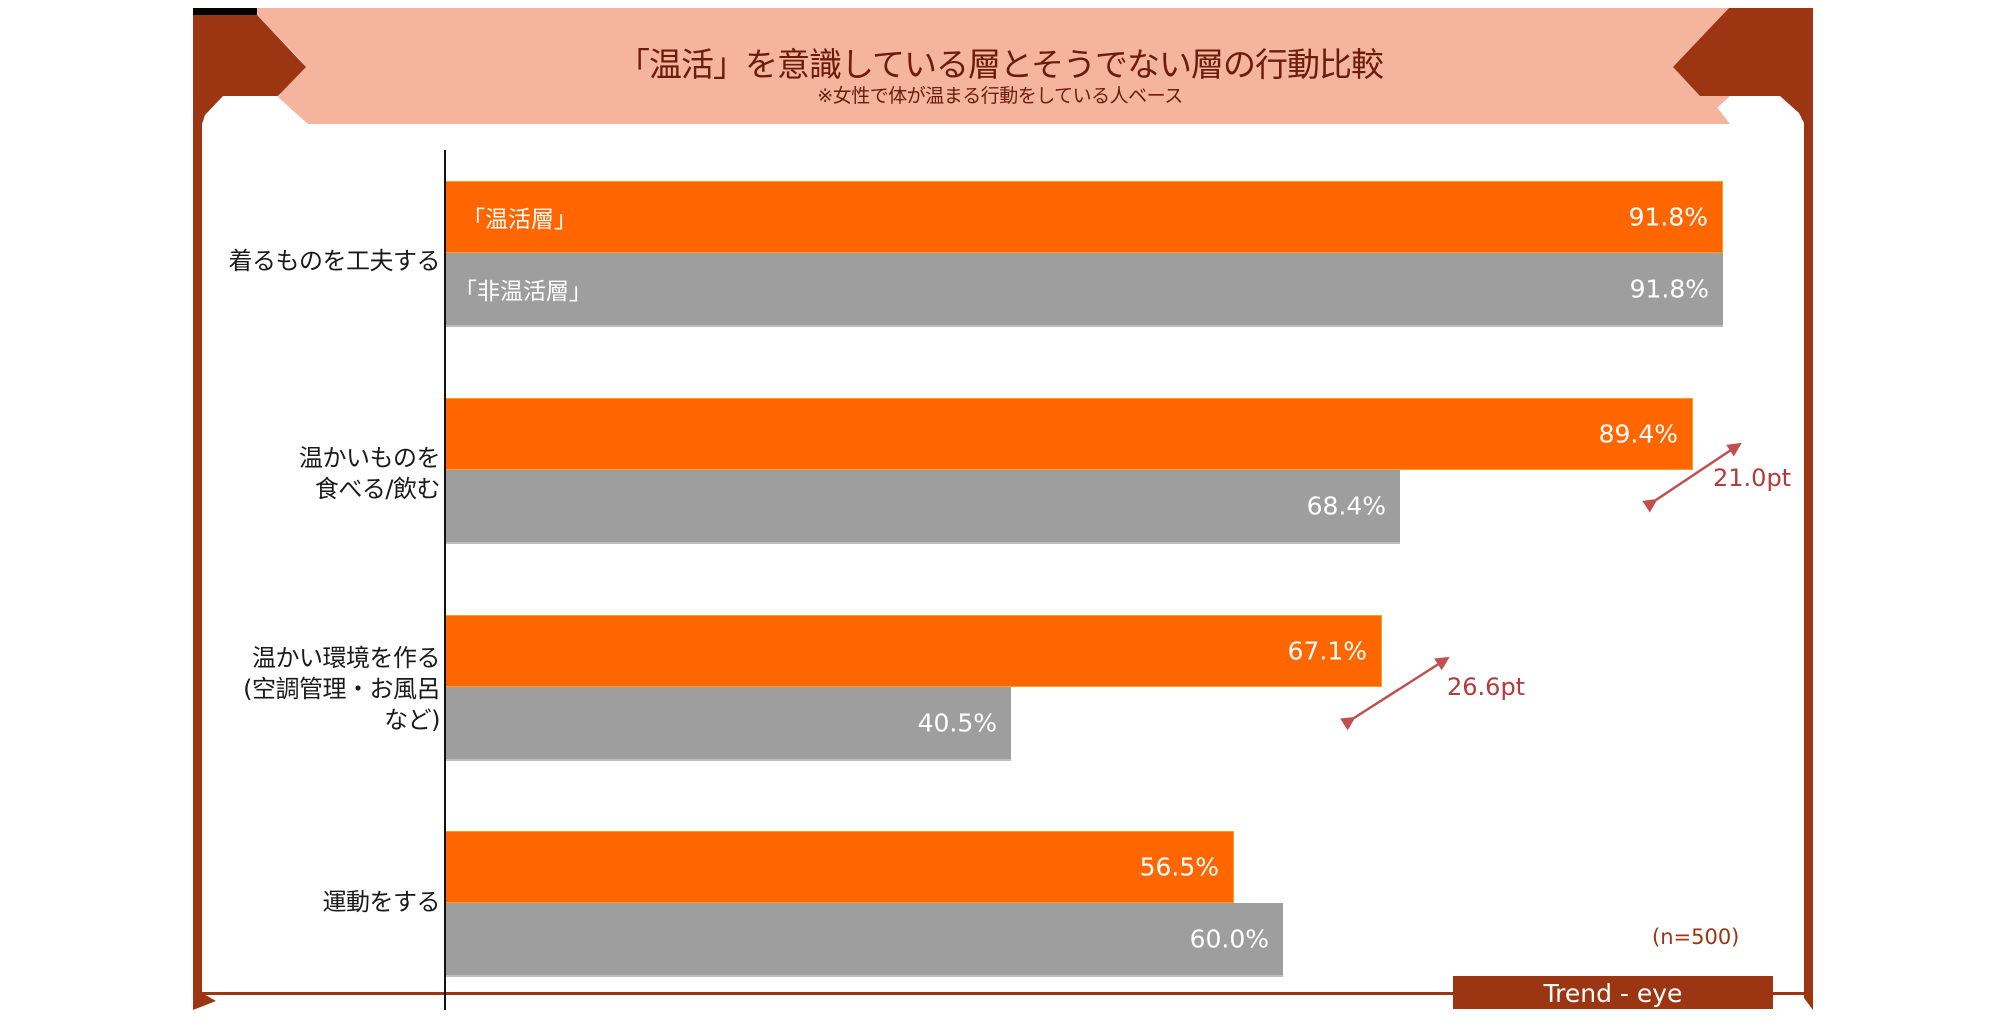 The image size is (2000, 1023). What do you see at coordinates (728, 724) in the screenshot?
I see `bar-non-onkatsu-warm-environment: 40.5%` at bounding box center [728, 724].